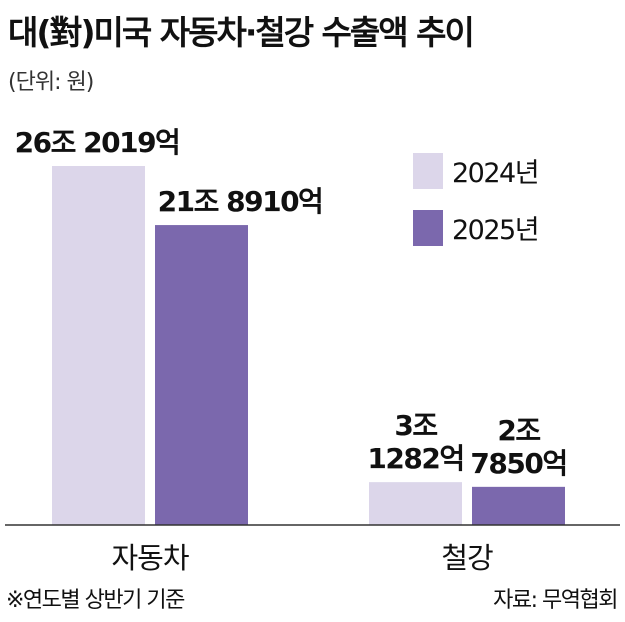 The height and width of the screenshot is (622, 625). Describe the element at coordinates (495, 230) in the screenshot. I see `legend-label: 2025년` at that location.